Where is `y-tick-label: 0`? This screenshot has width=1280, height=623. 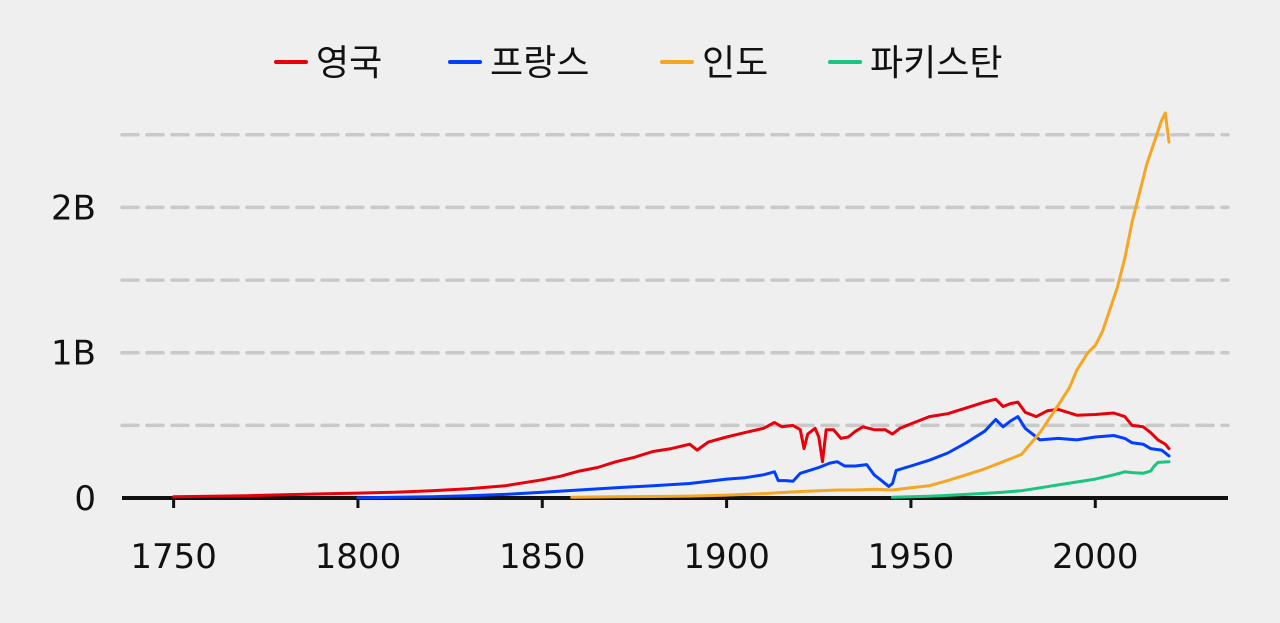
y-tick-label: 0 is located at coordinates (85, 499).